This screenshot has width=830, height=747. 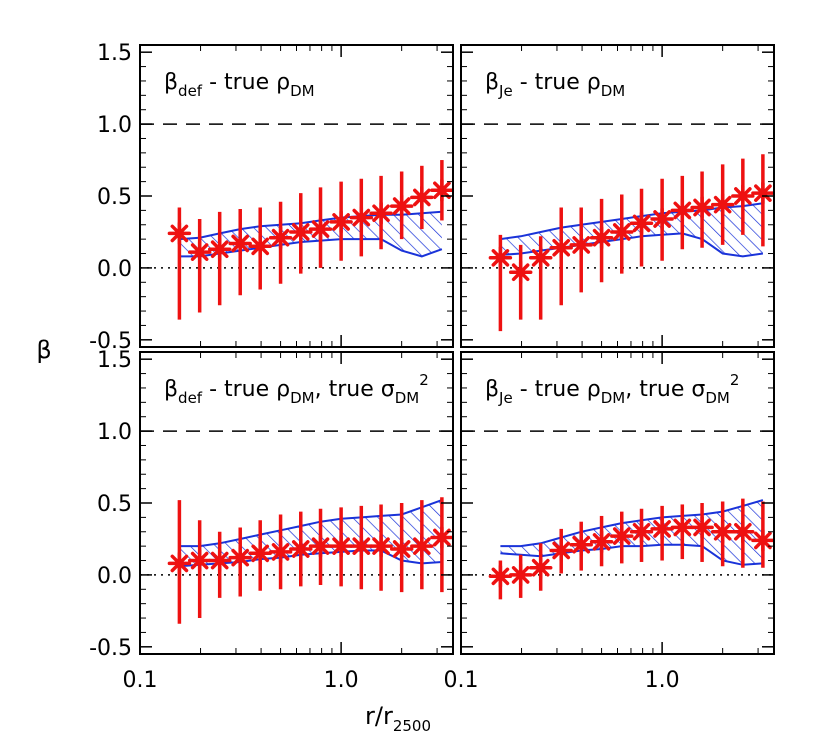 What do you see at coordinates (140, 680) in the screenshot?
I see `x-tick-label: 0.1` at bounding box center [140, 680].